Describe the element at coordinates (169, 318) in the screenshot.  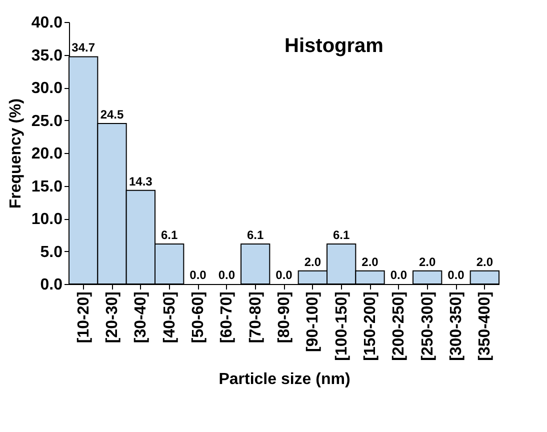
I see `x-tick-label: [40-50]` at that location.